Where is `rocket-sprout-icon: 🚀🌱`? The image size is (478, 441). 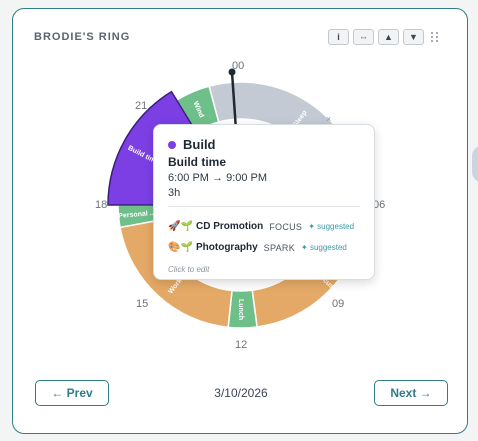 rocket-sprout-icon: 🚀🌱 is located at coordinates (180, 226).